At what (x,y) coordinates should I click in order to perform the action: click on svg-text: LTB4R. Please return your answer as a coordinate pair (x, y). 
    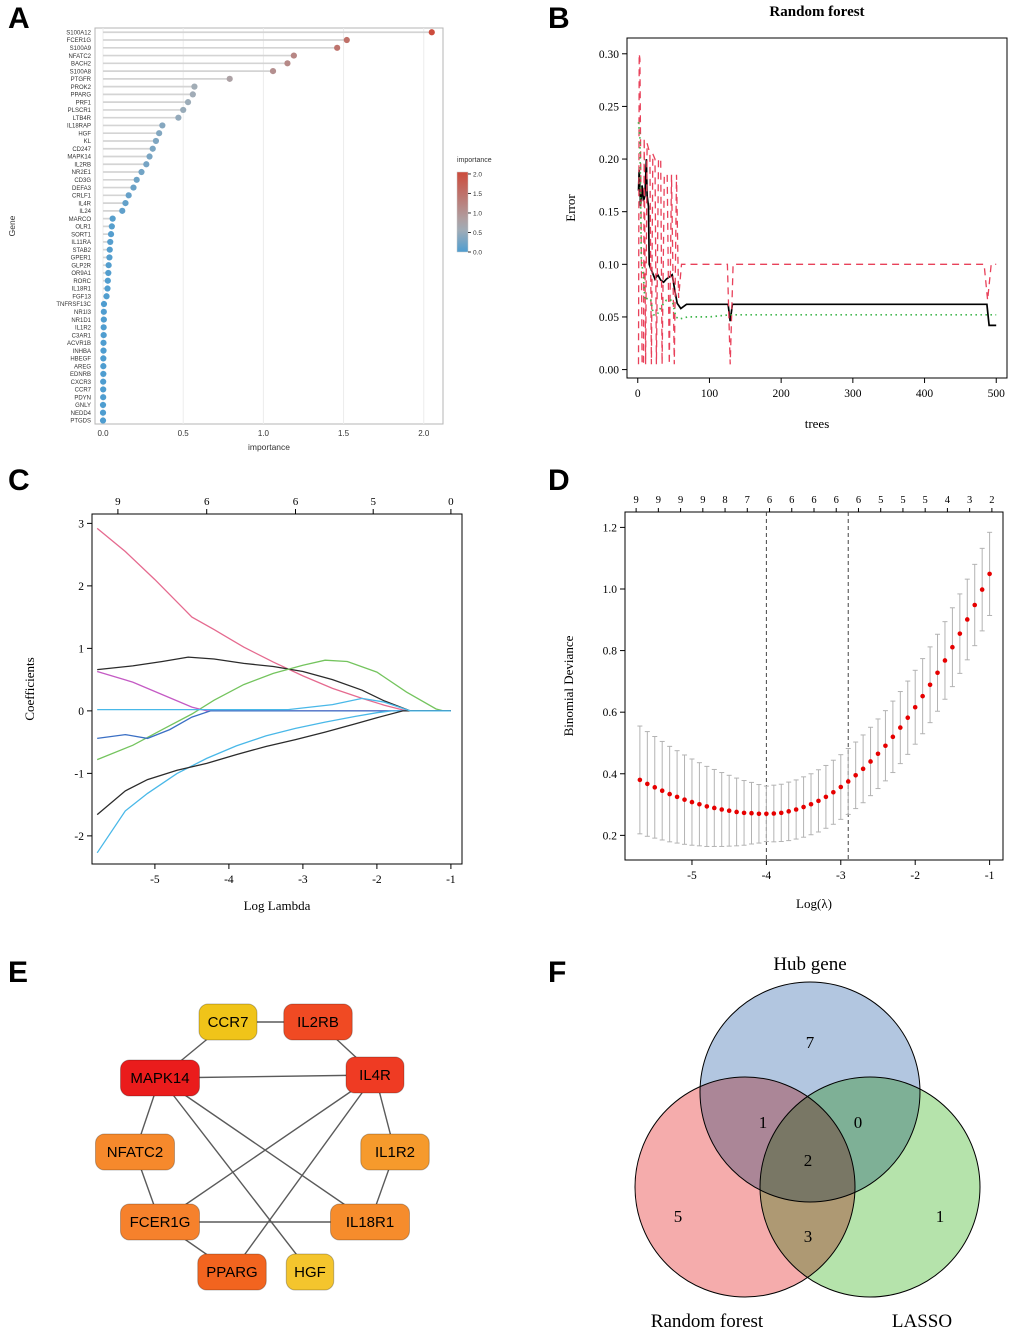
    Looking at the image, I should click on (82, 119).